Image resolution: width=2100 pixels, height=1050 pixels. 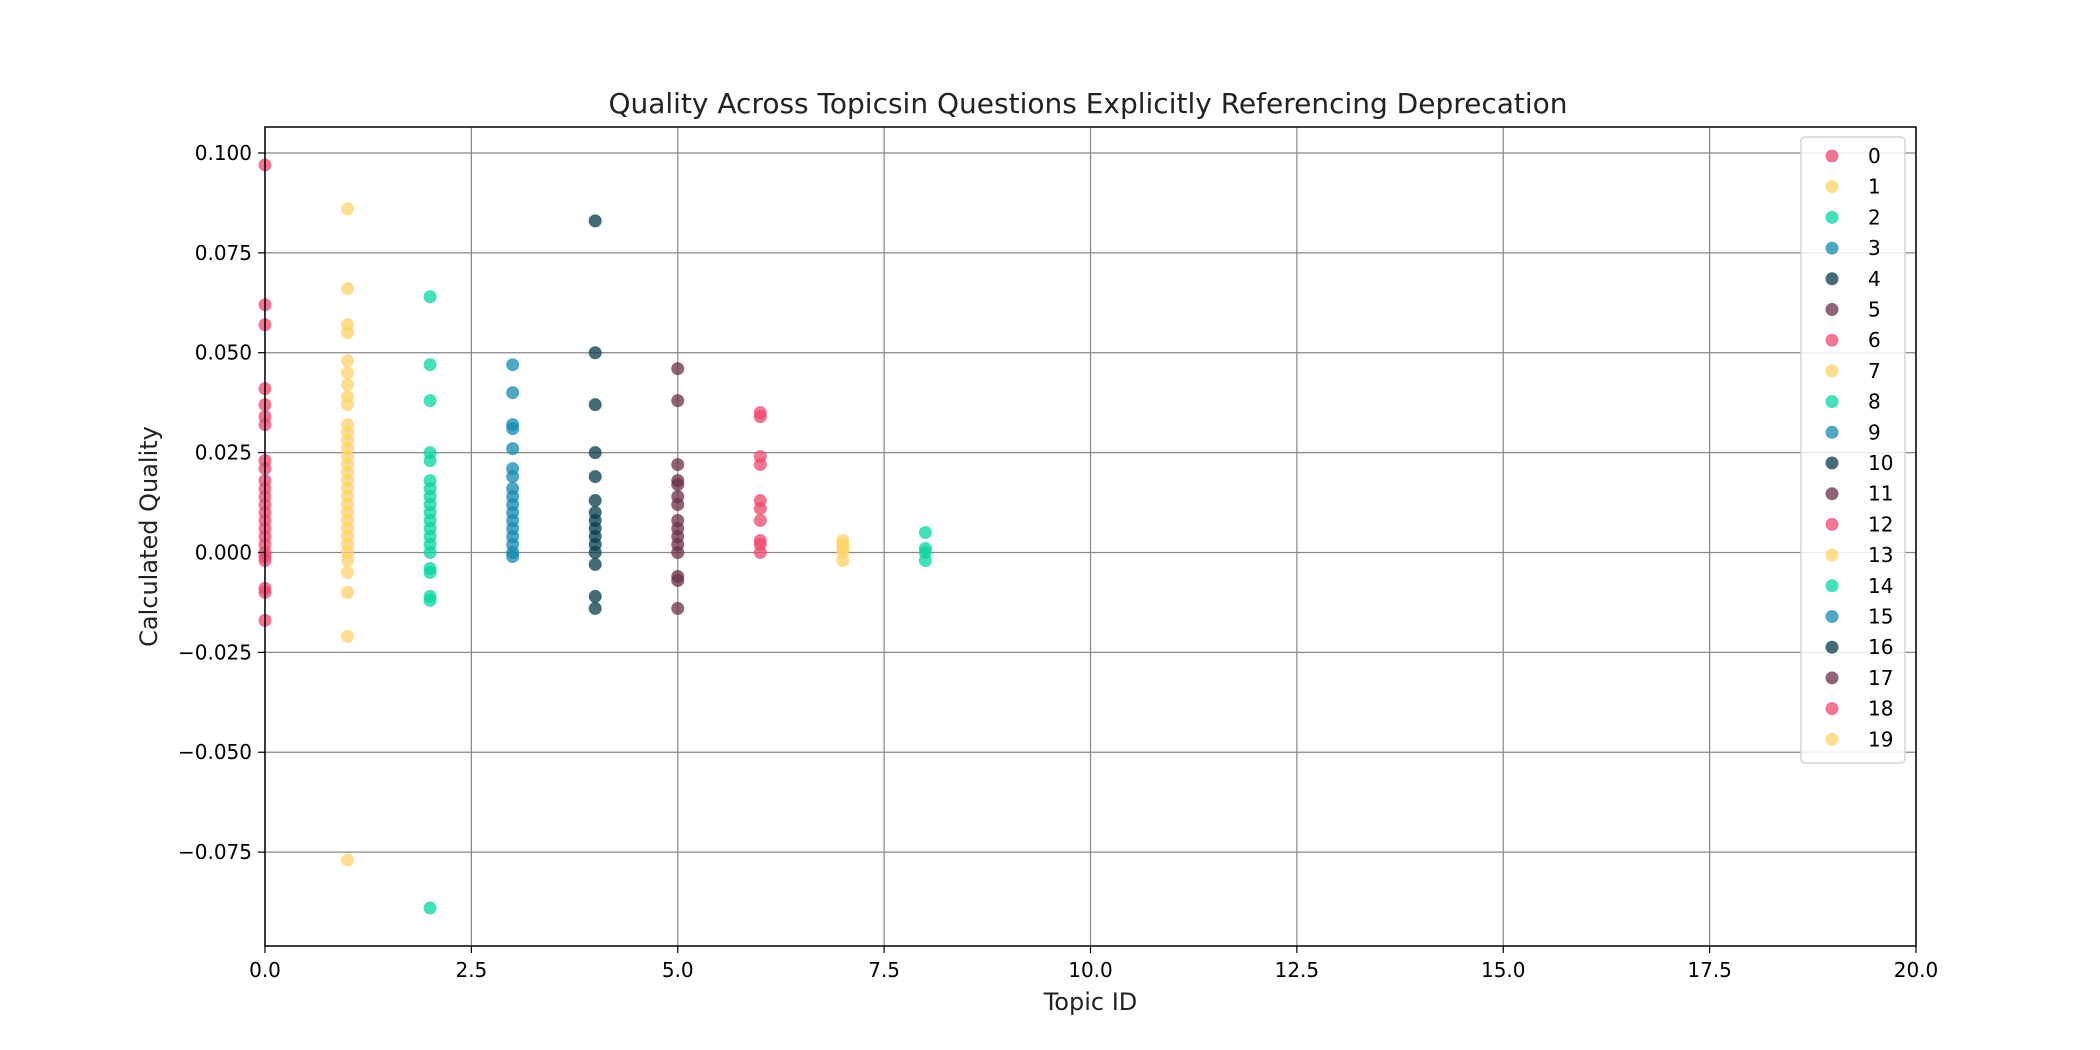 I want to click on x-axis-ticks: 0.0 2.5 5.0 7.5 10.0 12.5 15.0 17.5 20.0, so click(x=1093, y=964).